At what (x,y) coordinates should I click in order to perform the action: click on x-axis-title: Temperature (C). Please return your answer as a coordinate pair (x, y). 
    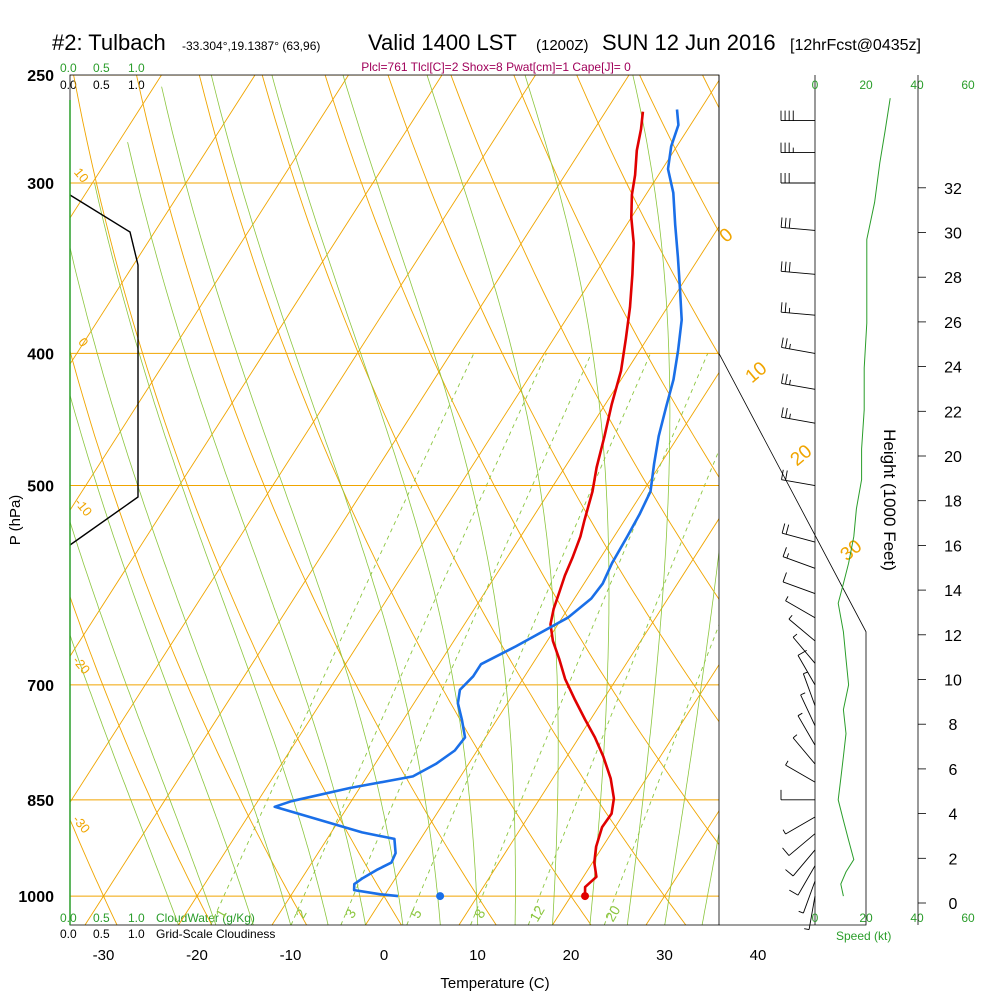
    Looking at the image, I should click on (494, 983).